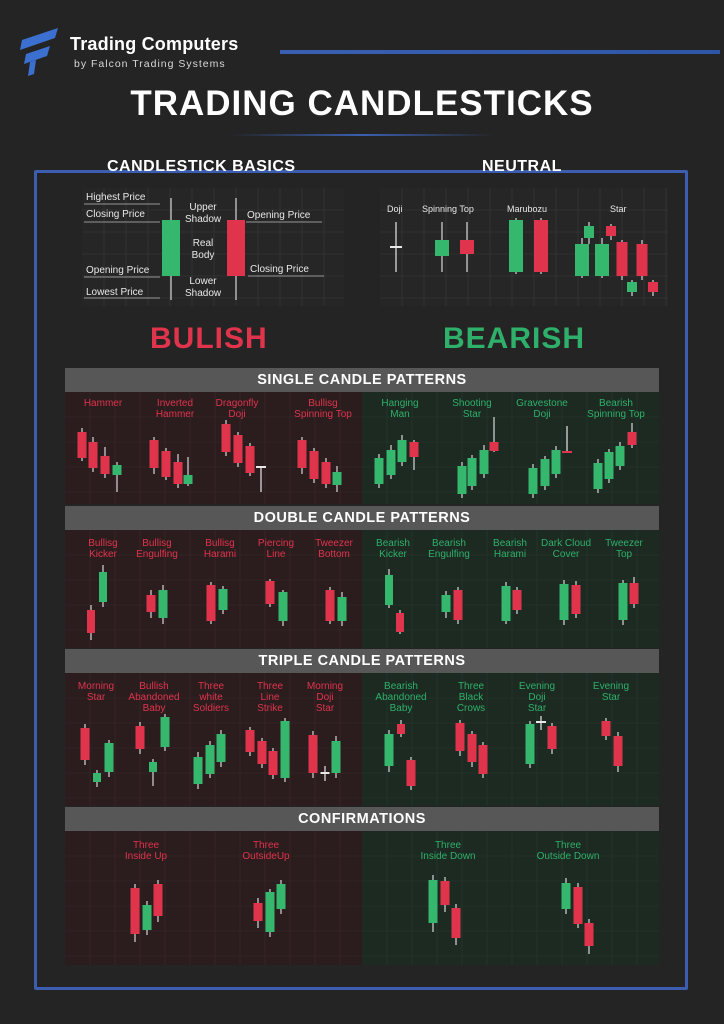  I want to click on double-patterns-bar: DOUBLE CANDLE PATTERNS, so click(362, 518).